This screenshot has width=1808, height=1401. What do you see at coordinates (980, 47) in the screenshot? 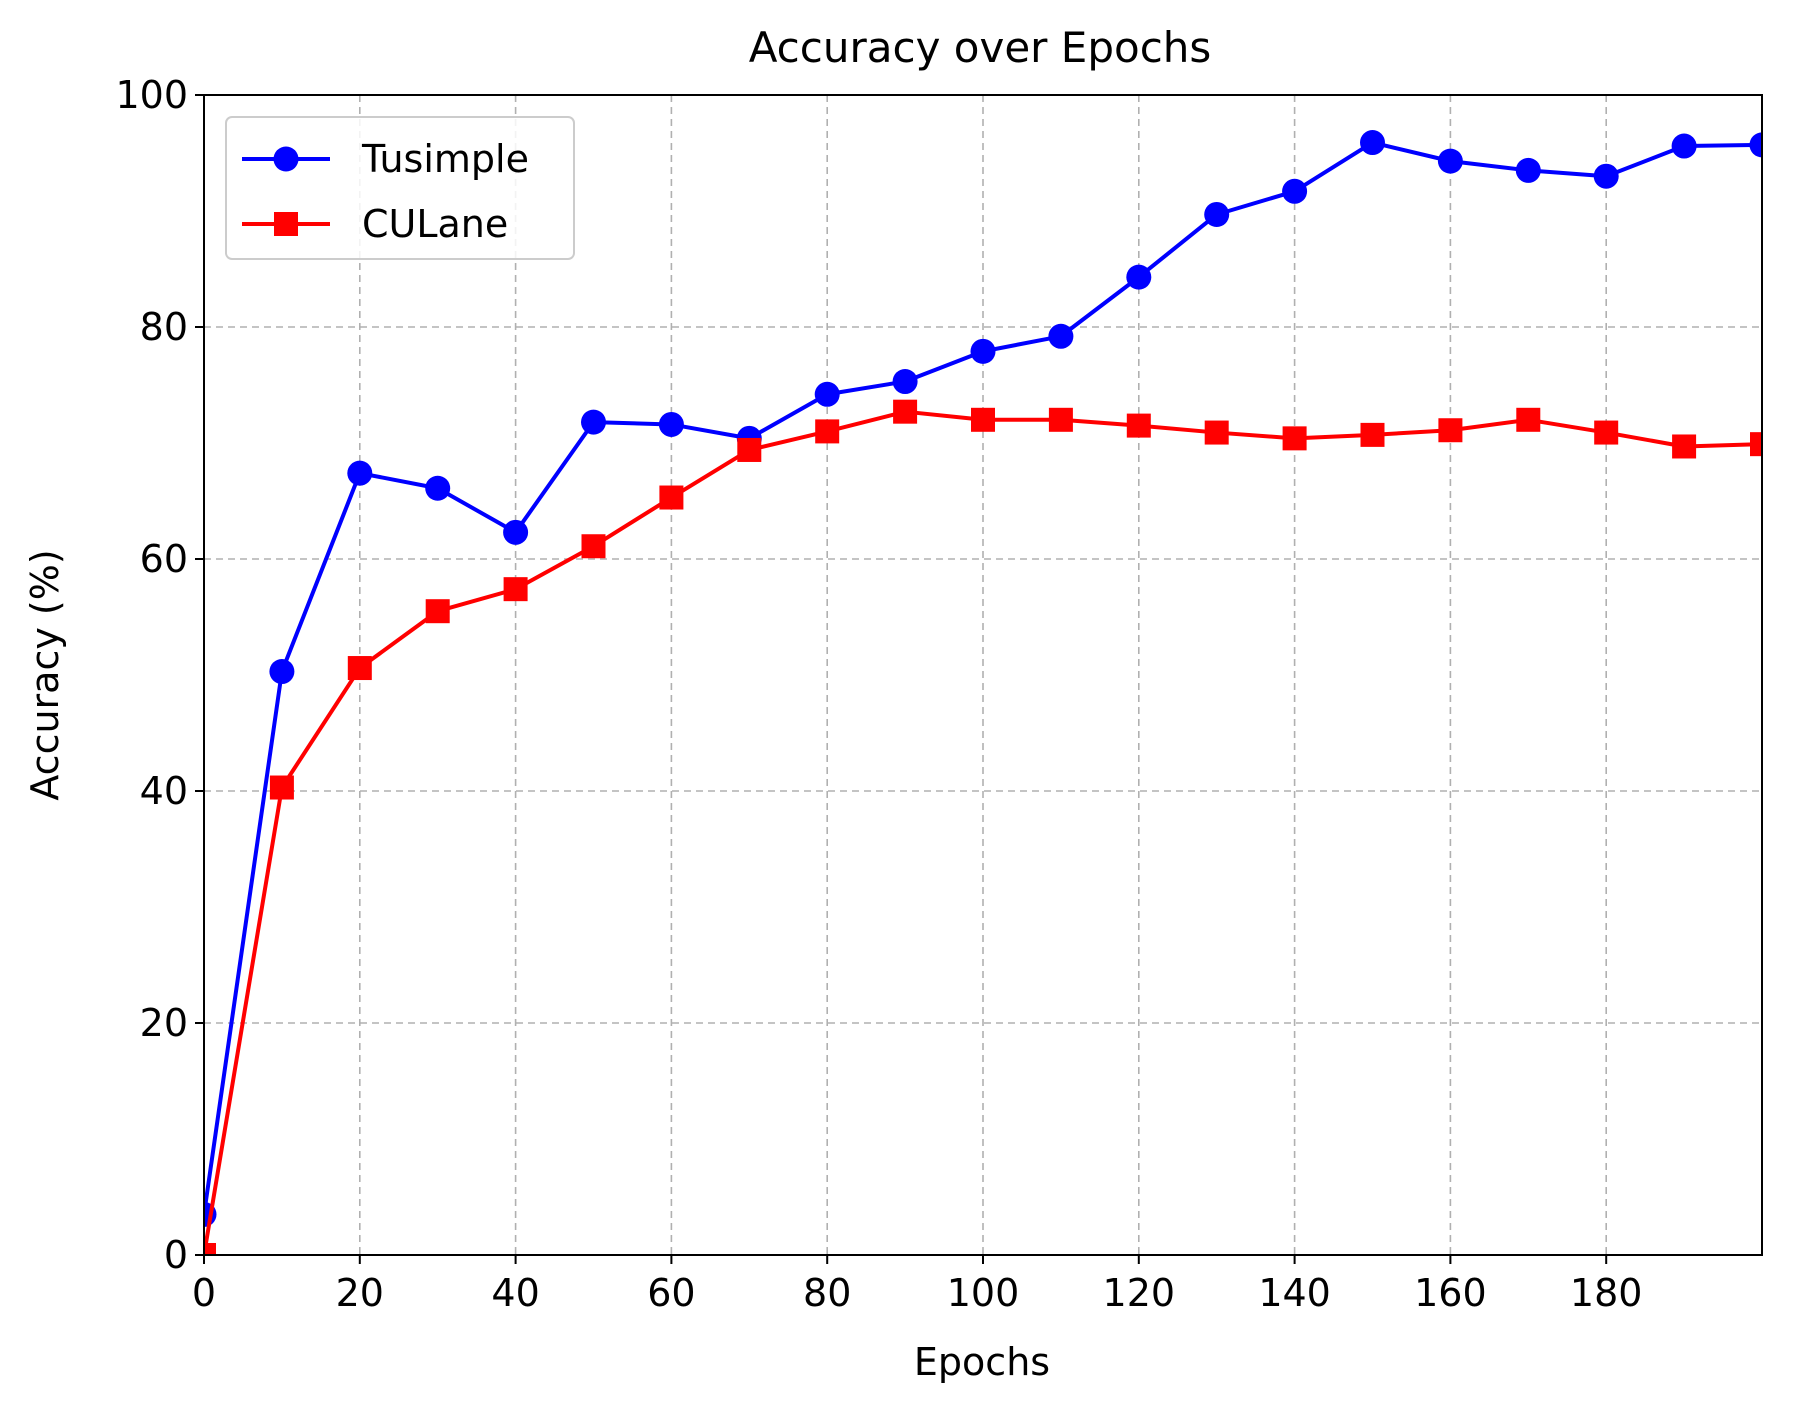
I see `chart-title: Accuracy over Epochs` at bounding box center [980, 47].